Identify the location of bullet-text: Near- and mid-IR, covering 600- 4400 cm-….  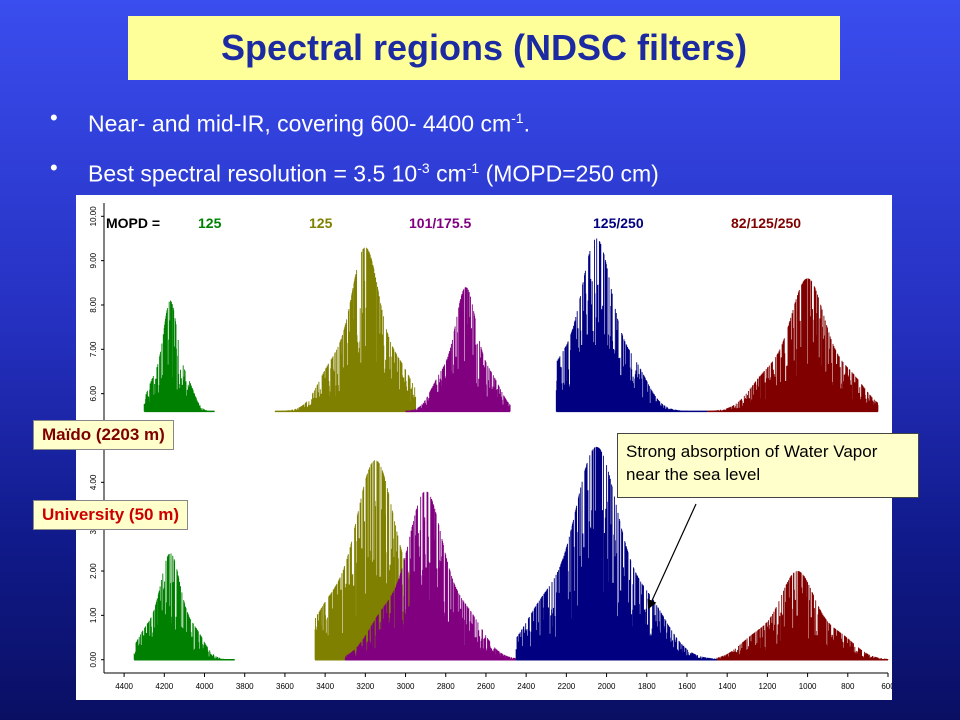
(309, 123).